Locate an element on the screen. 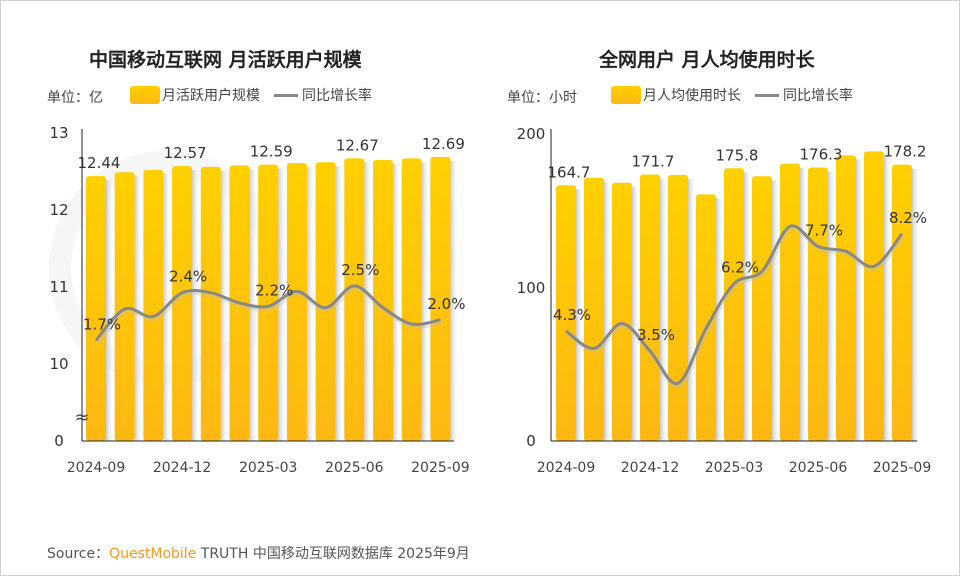 The width and height of the screenshot is (960, 576). x-tick-label: 2025-06 is located at coordinates (354, 468).